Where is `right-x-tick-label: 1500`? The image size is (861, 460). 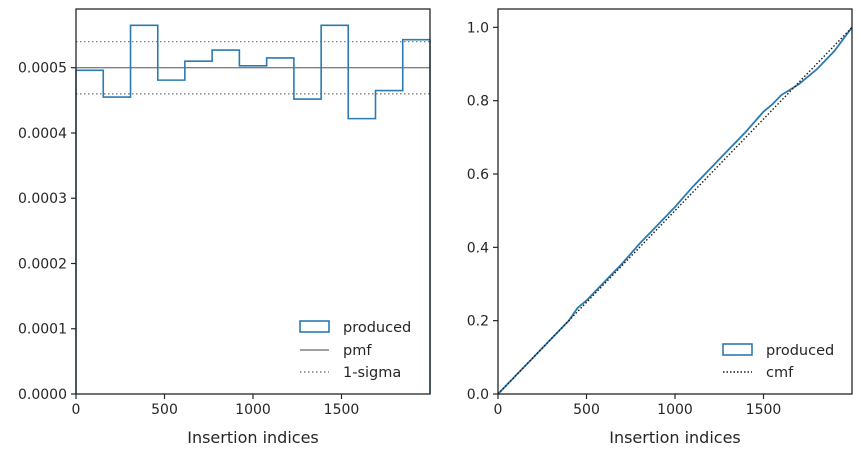 right-x-tick-label: 1500 is located at coordinates (764, 410).